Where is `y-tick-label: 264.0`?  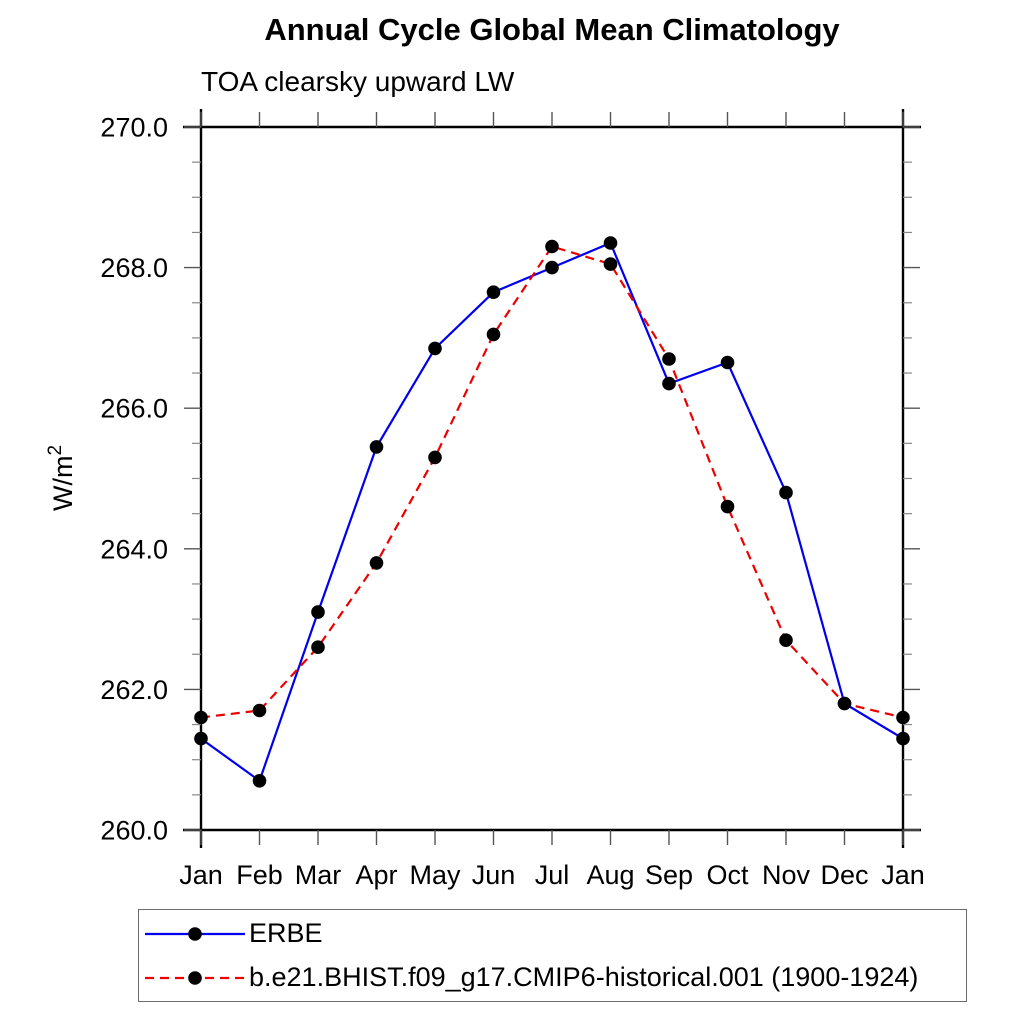
y-tick-label: 264.0 is located at coordinates (134, 549).